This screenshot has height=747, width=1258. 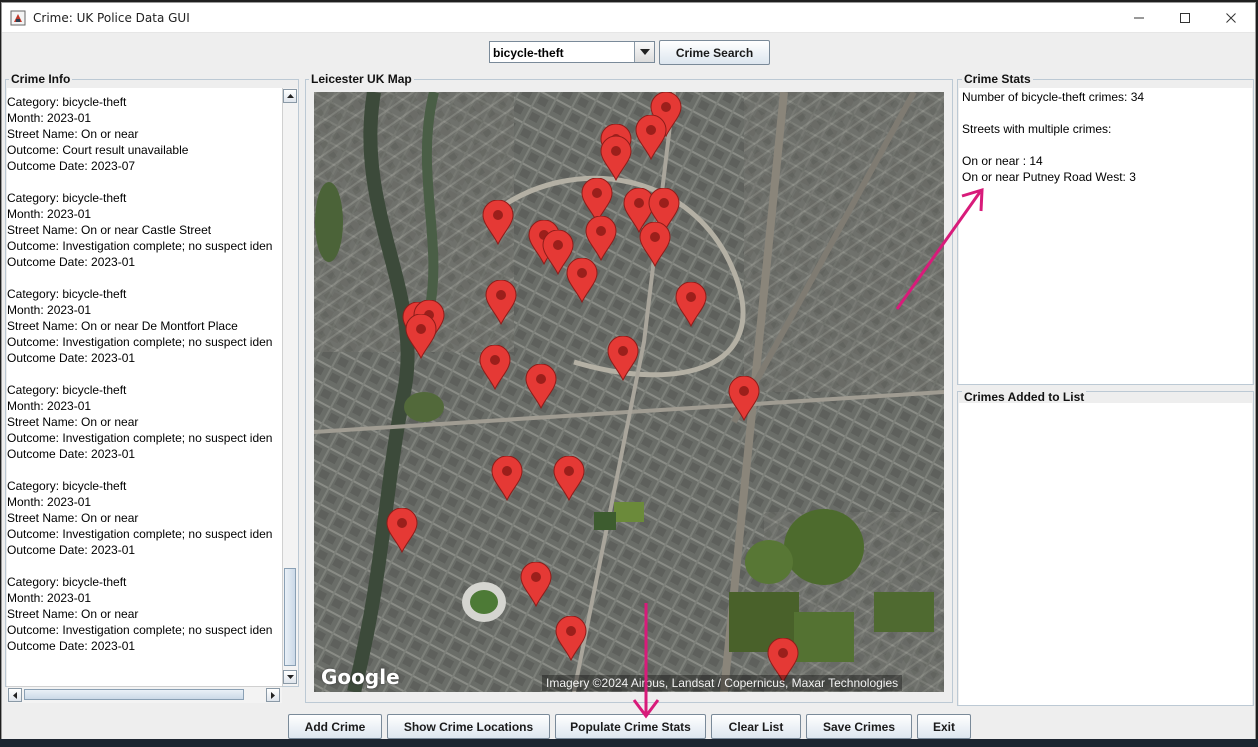 I want to click on populate-crime-stats-button: Populate Crime Stats, so click(x=630, y=726).